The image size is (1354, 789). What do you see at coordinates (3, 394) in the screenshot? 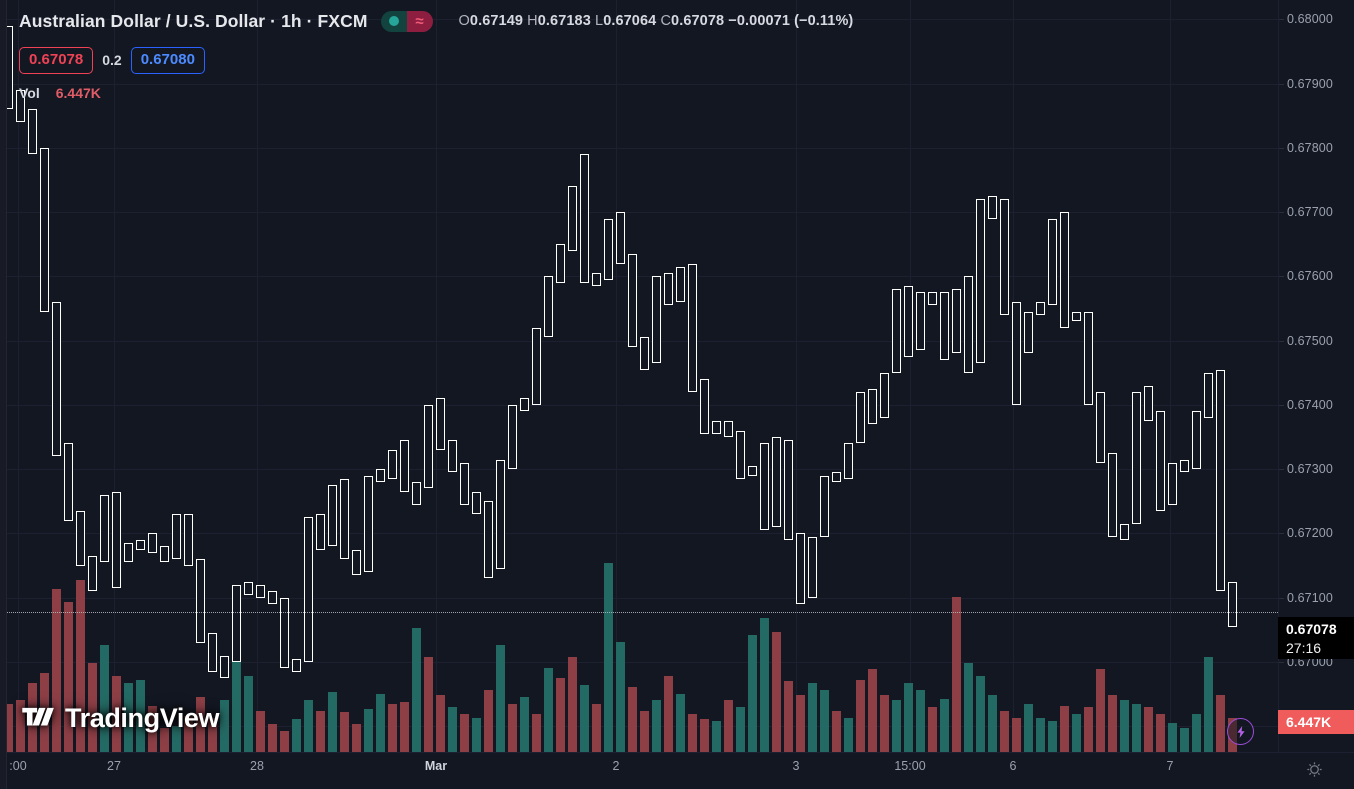
I see `left-edge-scrollbar` at bounding box center [3, 394].